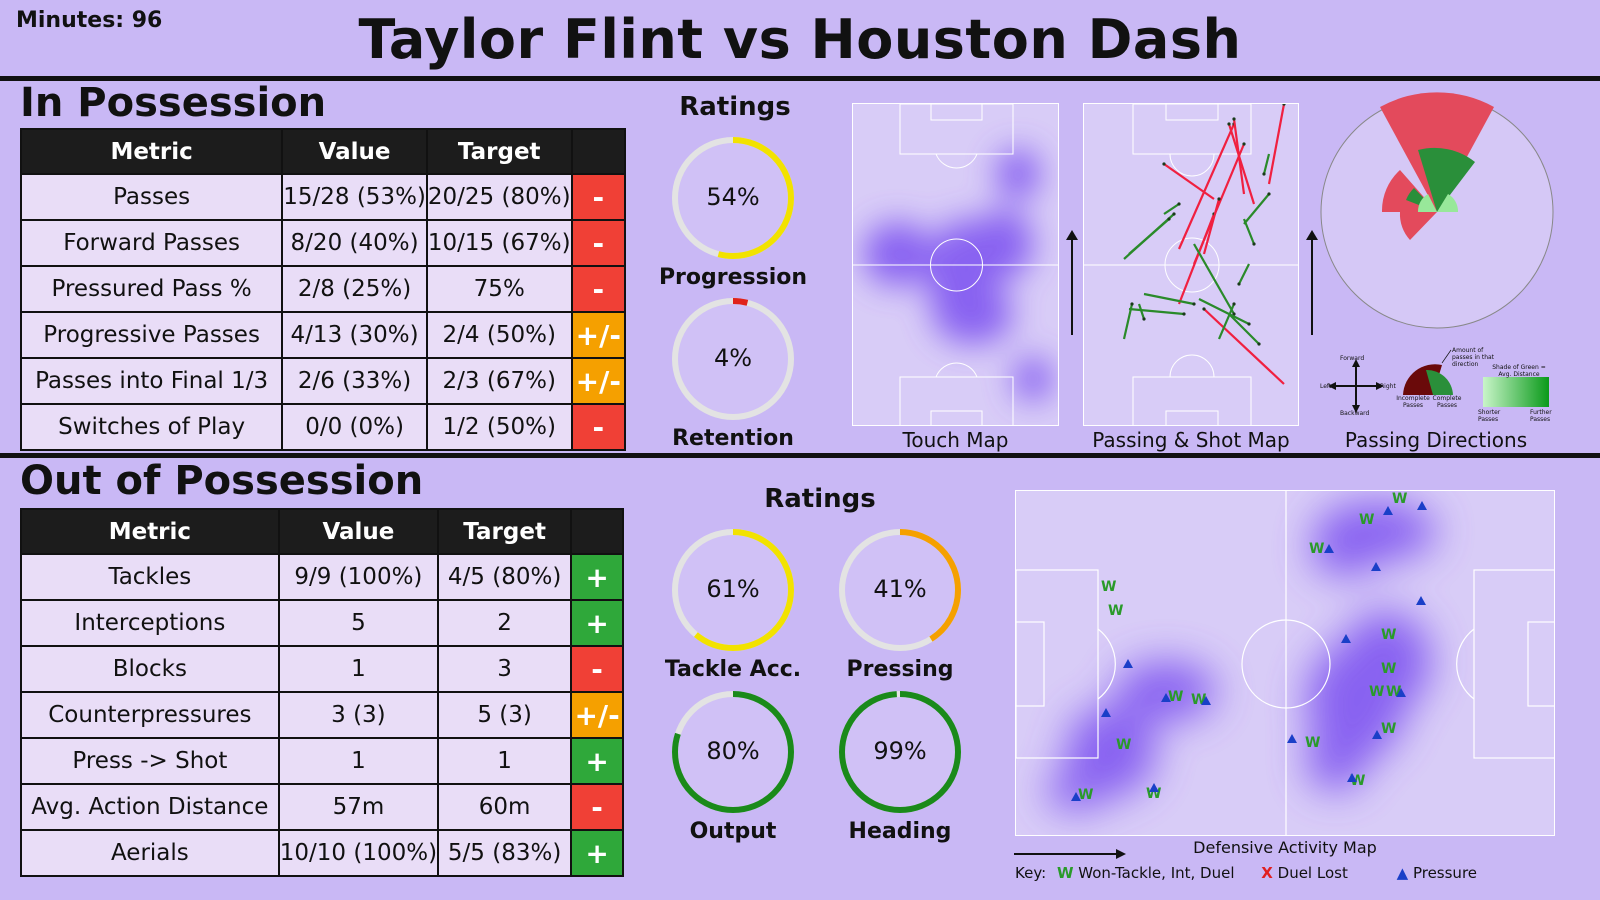 This screenshot has width=1600, height=900. I want to click on target-cell: 4/5 (80%), so click(505, 577).